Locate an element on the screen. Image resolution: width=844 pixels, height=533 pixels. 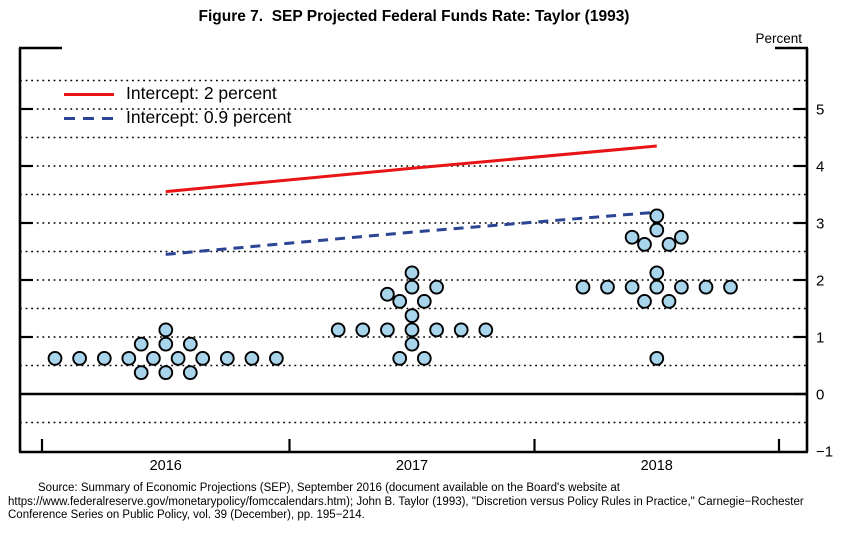
legend-item-intercept-2: Intercept: 2 percent is located at coordinates (177, 94).